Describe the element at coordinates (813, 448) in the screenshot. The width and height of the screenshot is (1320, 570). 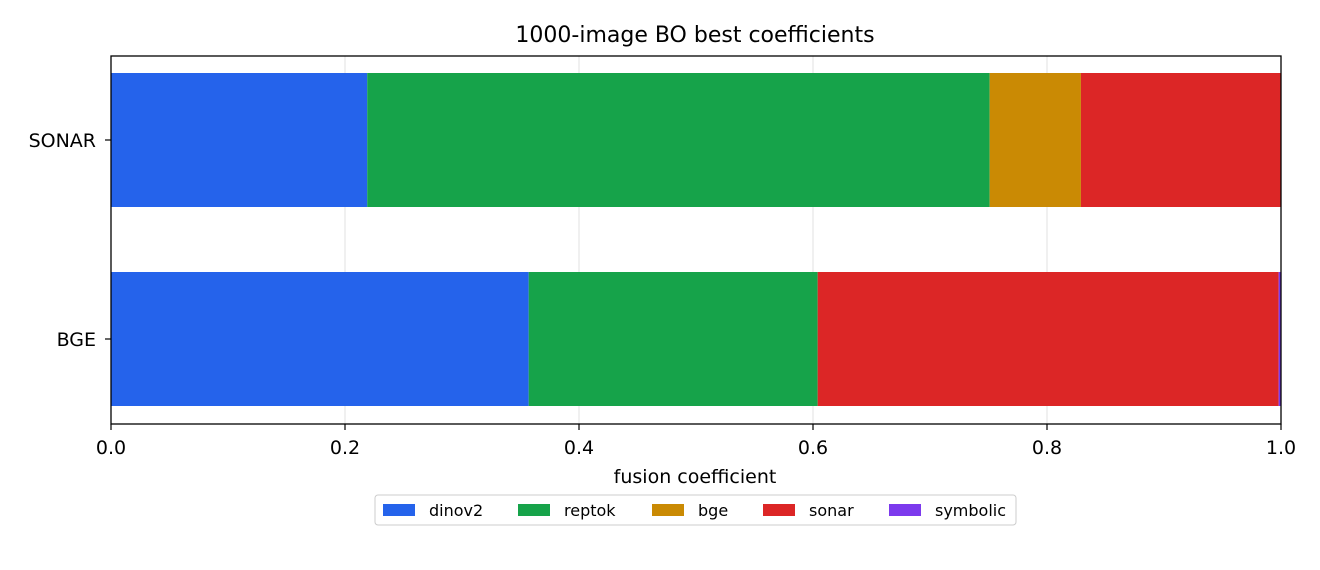
I see `x-tick-label-3: 0.6` at that location.